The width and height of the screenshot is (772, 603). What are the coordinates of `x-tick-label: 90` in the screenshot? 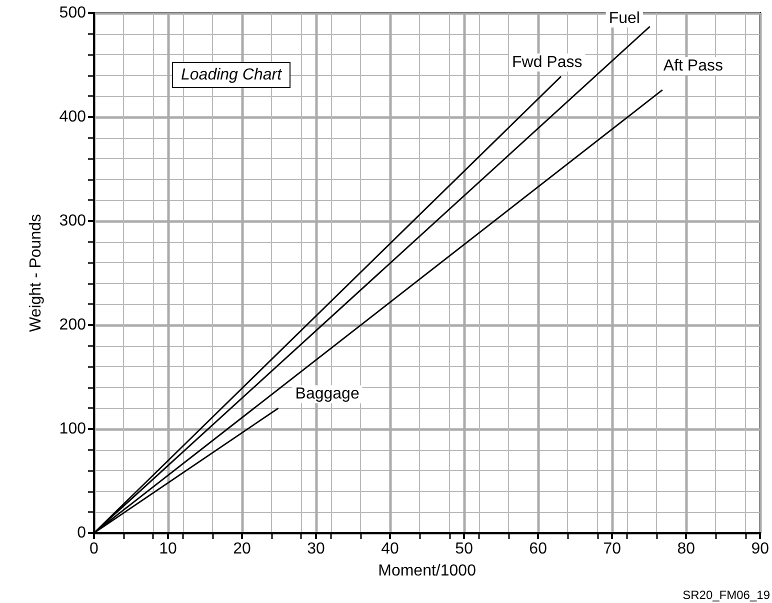 It's located at (760, 549).